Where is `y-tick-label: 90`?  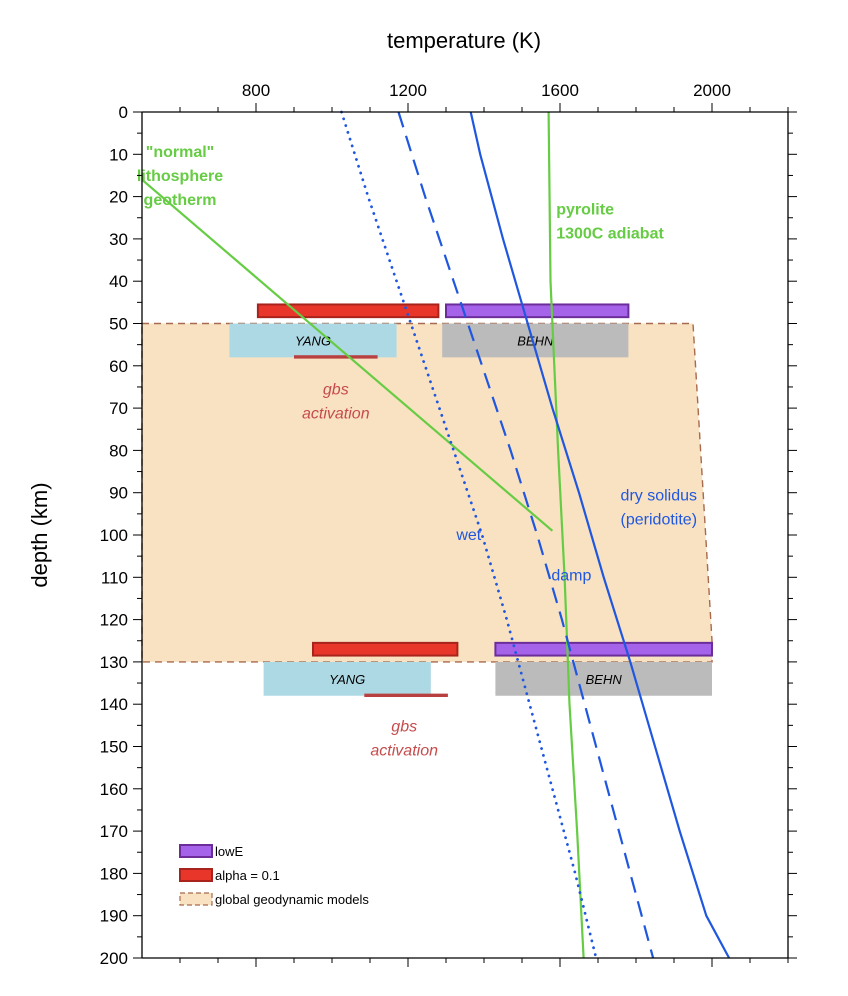 y-tick-label: 90 is located at coordinates (118, 493).